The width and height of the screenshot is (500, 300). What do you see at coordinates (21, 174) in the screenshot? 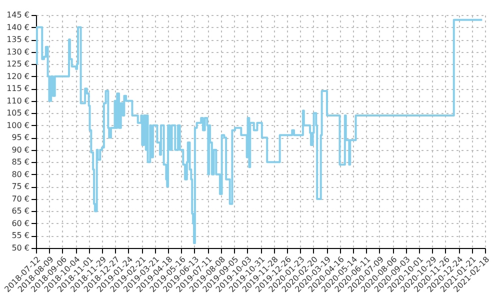
I see `y-tick-label: 80 €` at bounding box center [21, 174].